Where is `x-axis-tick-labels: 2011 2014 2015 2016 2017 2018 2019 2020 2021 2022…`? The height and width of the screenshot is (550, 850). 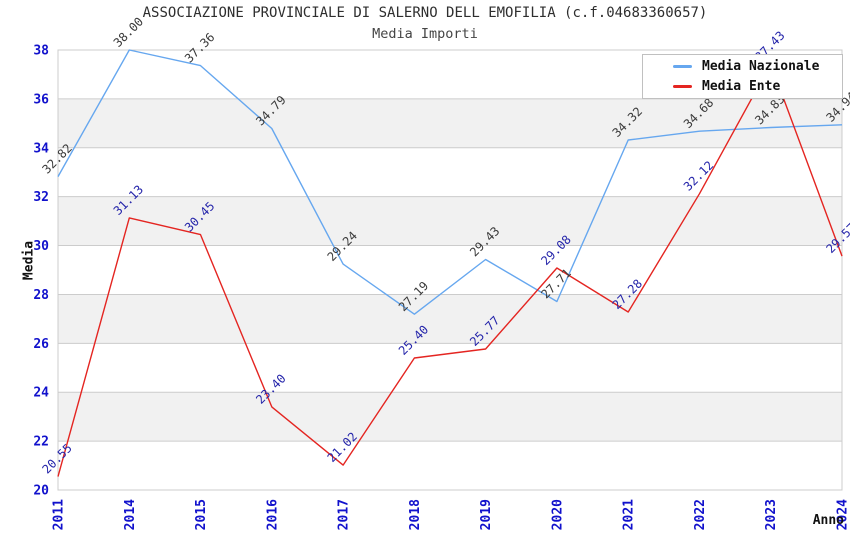
x-axis-tick-labels: 2011 2014 2015 2016 2017 2018 2019 2020 2021 2022… is located at coordinates (451, 514).